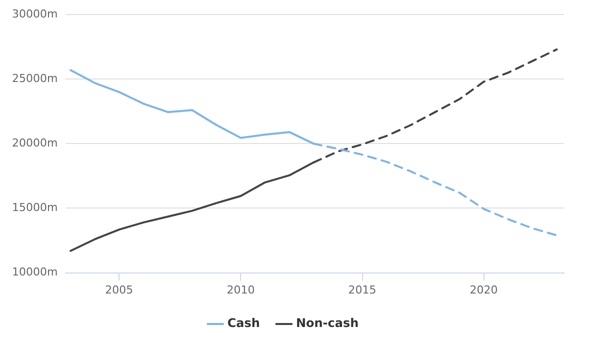  Describe the element at coordinates (35, 272) in the screenshot. I see `y-tick-label: 10000m` at that location.